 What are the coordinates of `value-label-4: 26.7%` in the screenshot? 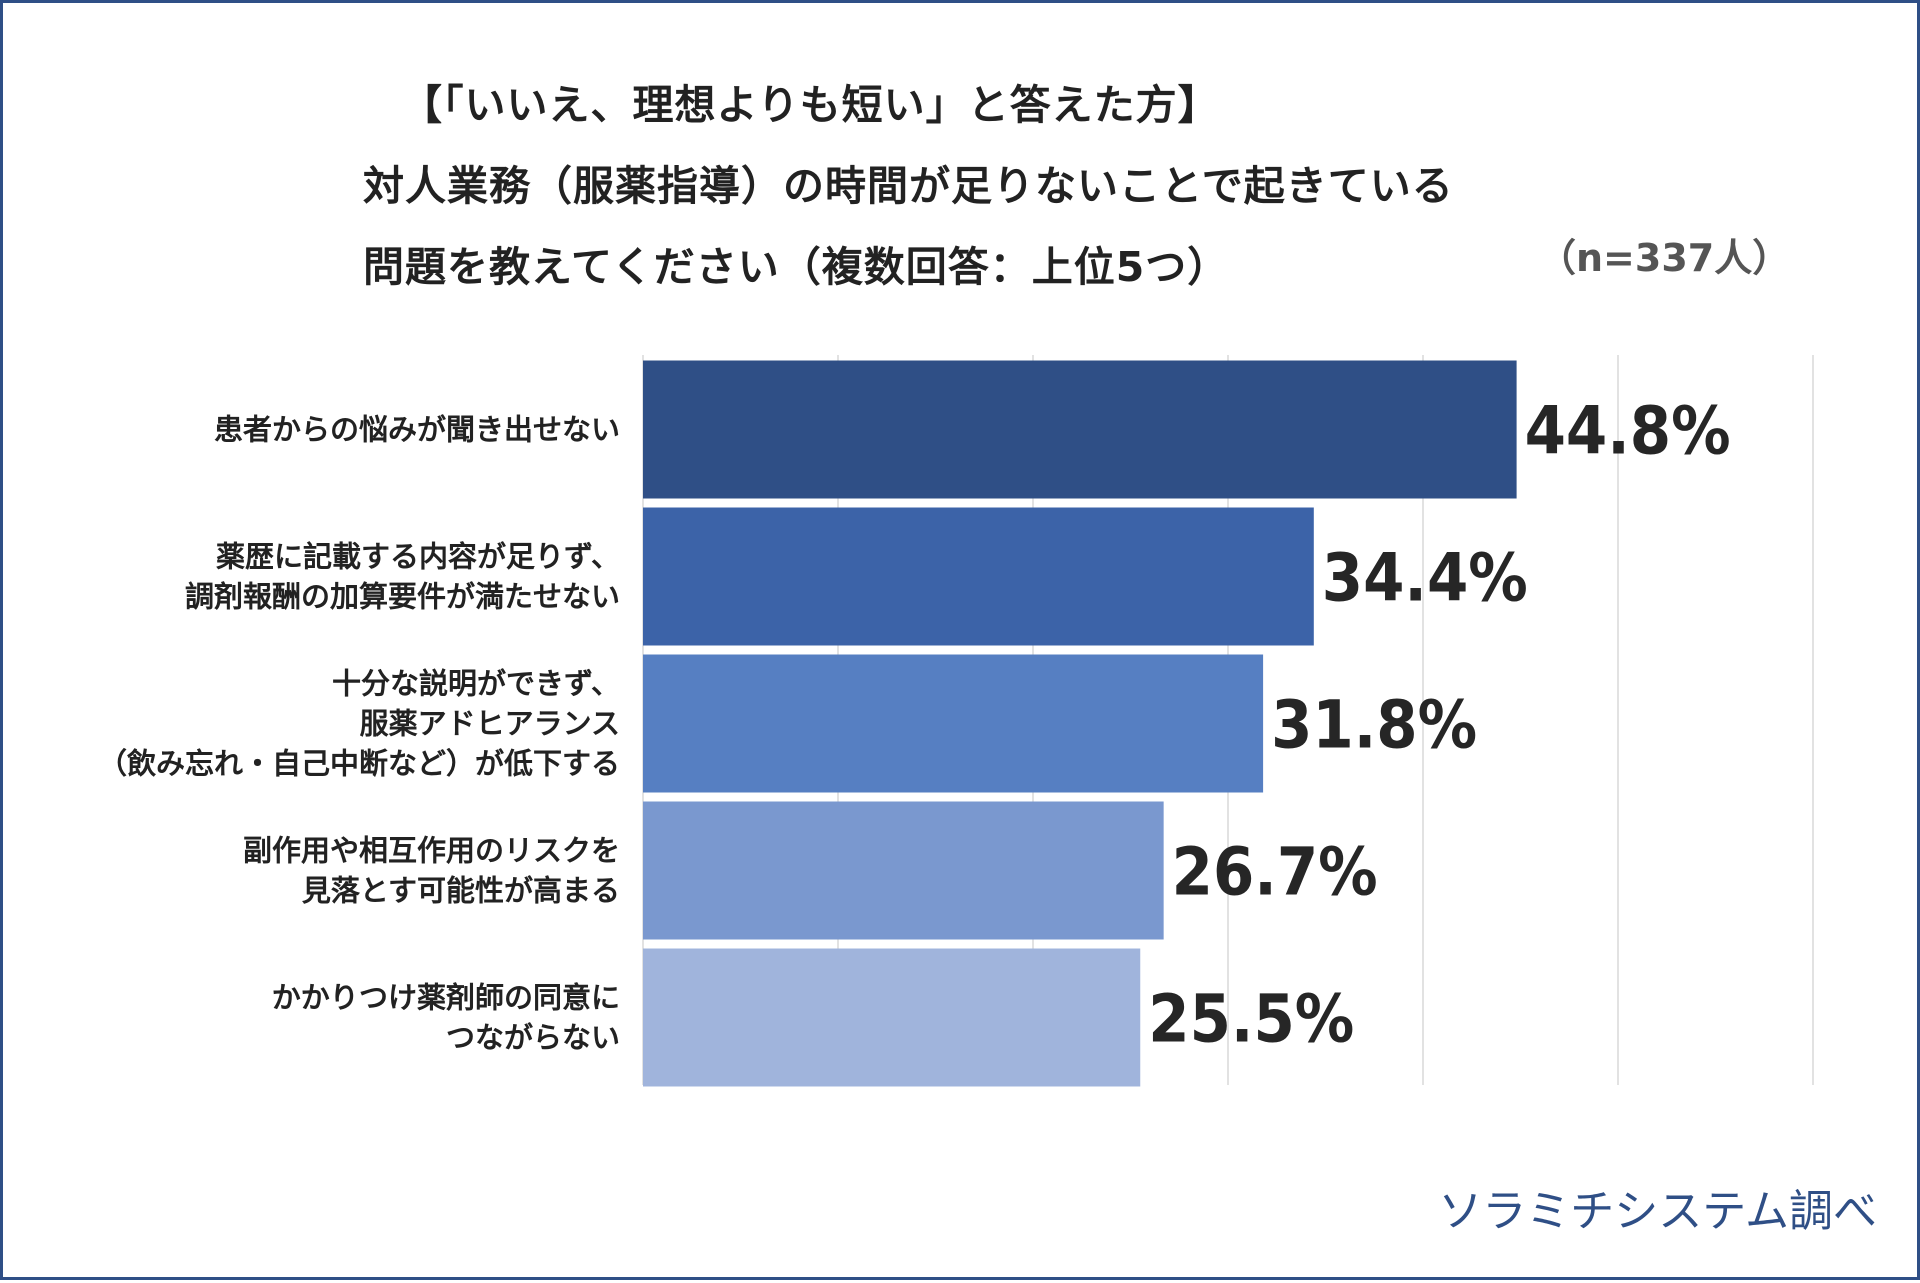 It's located at (1275, 872).